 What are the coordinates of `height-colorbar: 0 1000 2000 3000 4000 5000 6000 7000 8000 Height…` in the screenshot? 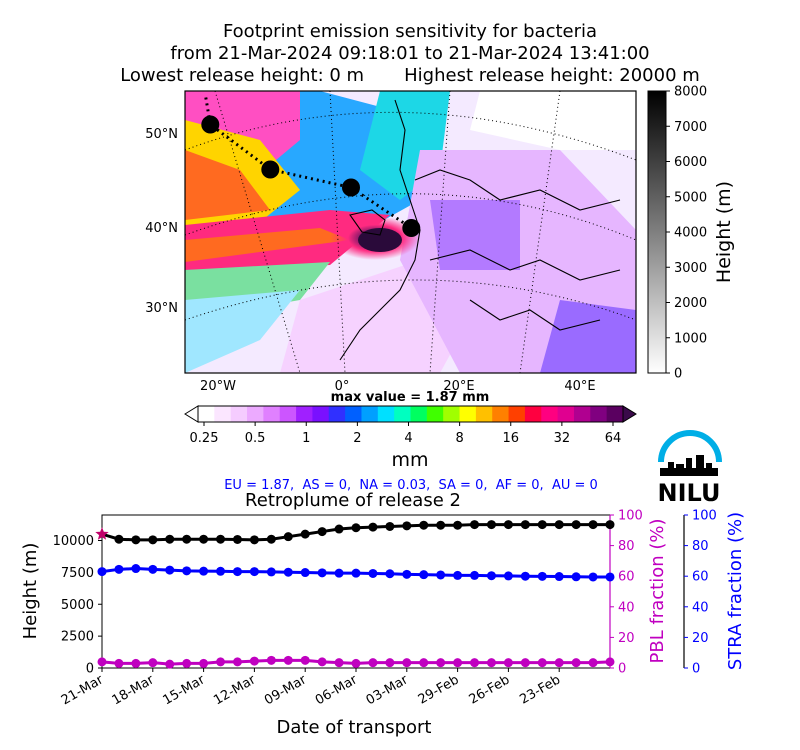 It's located at (691, 233).